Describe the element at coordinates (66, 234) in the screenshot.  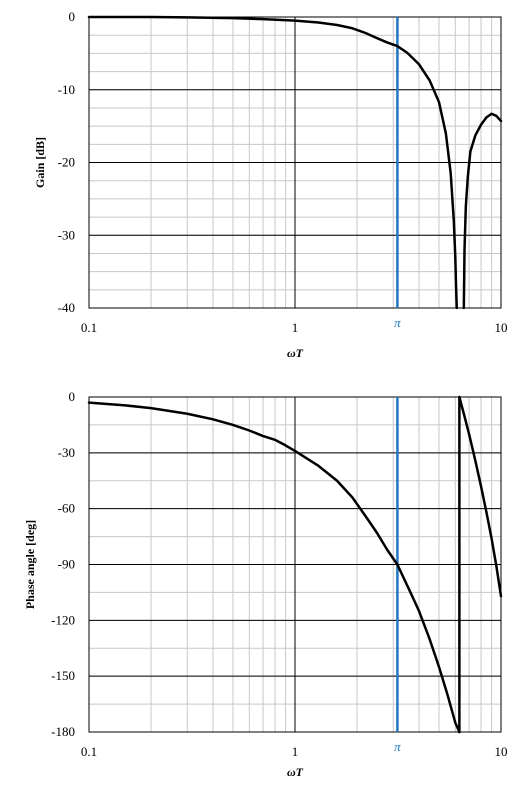
I see `gain-ytick-label: -30` at that location.